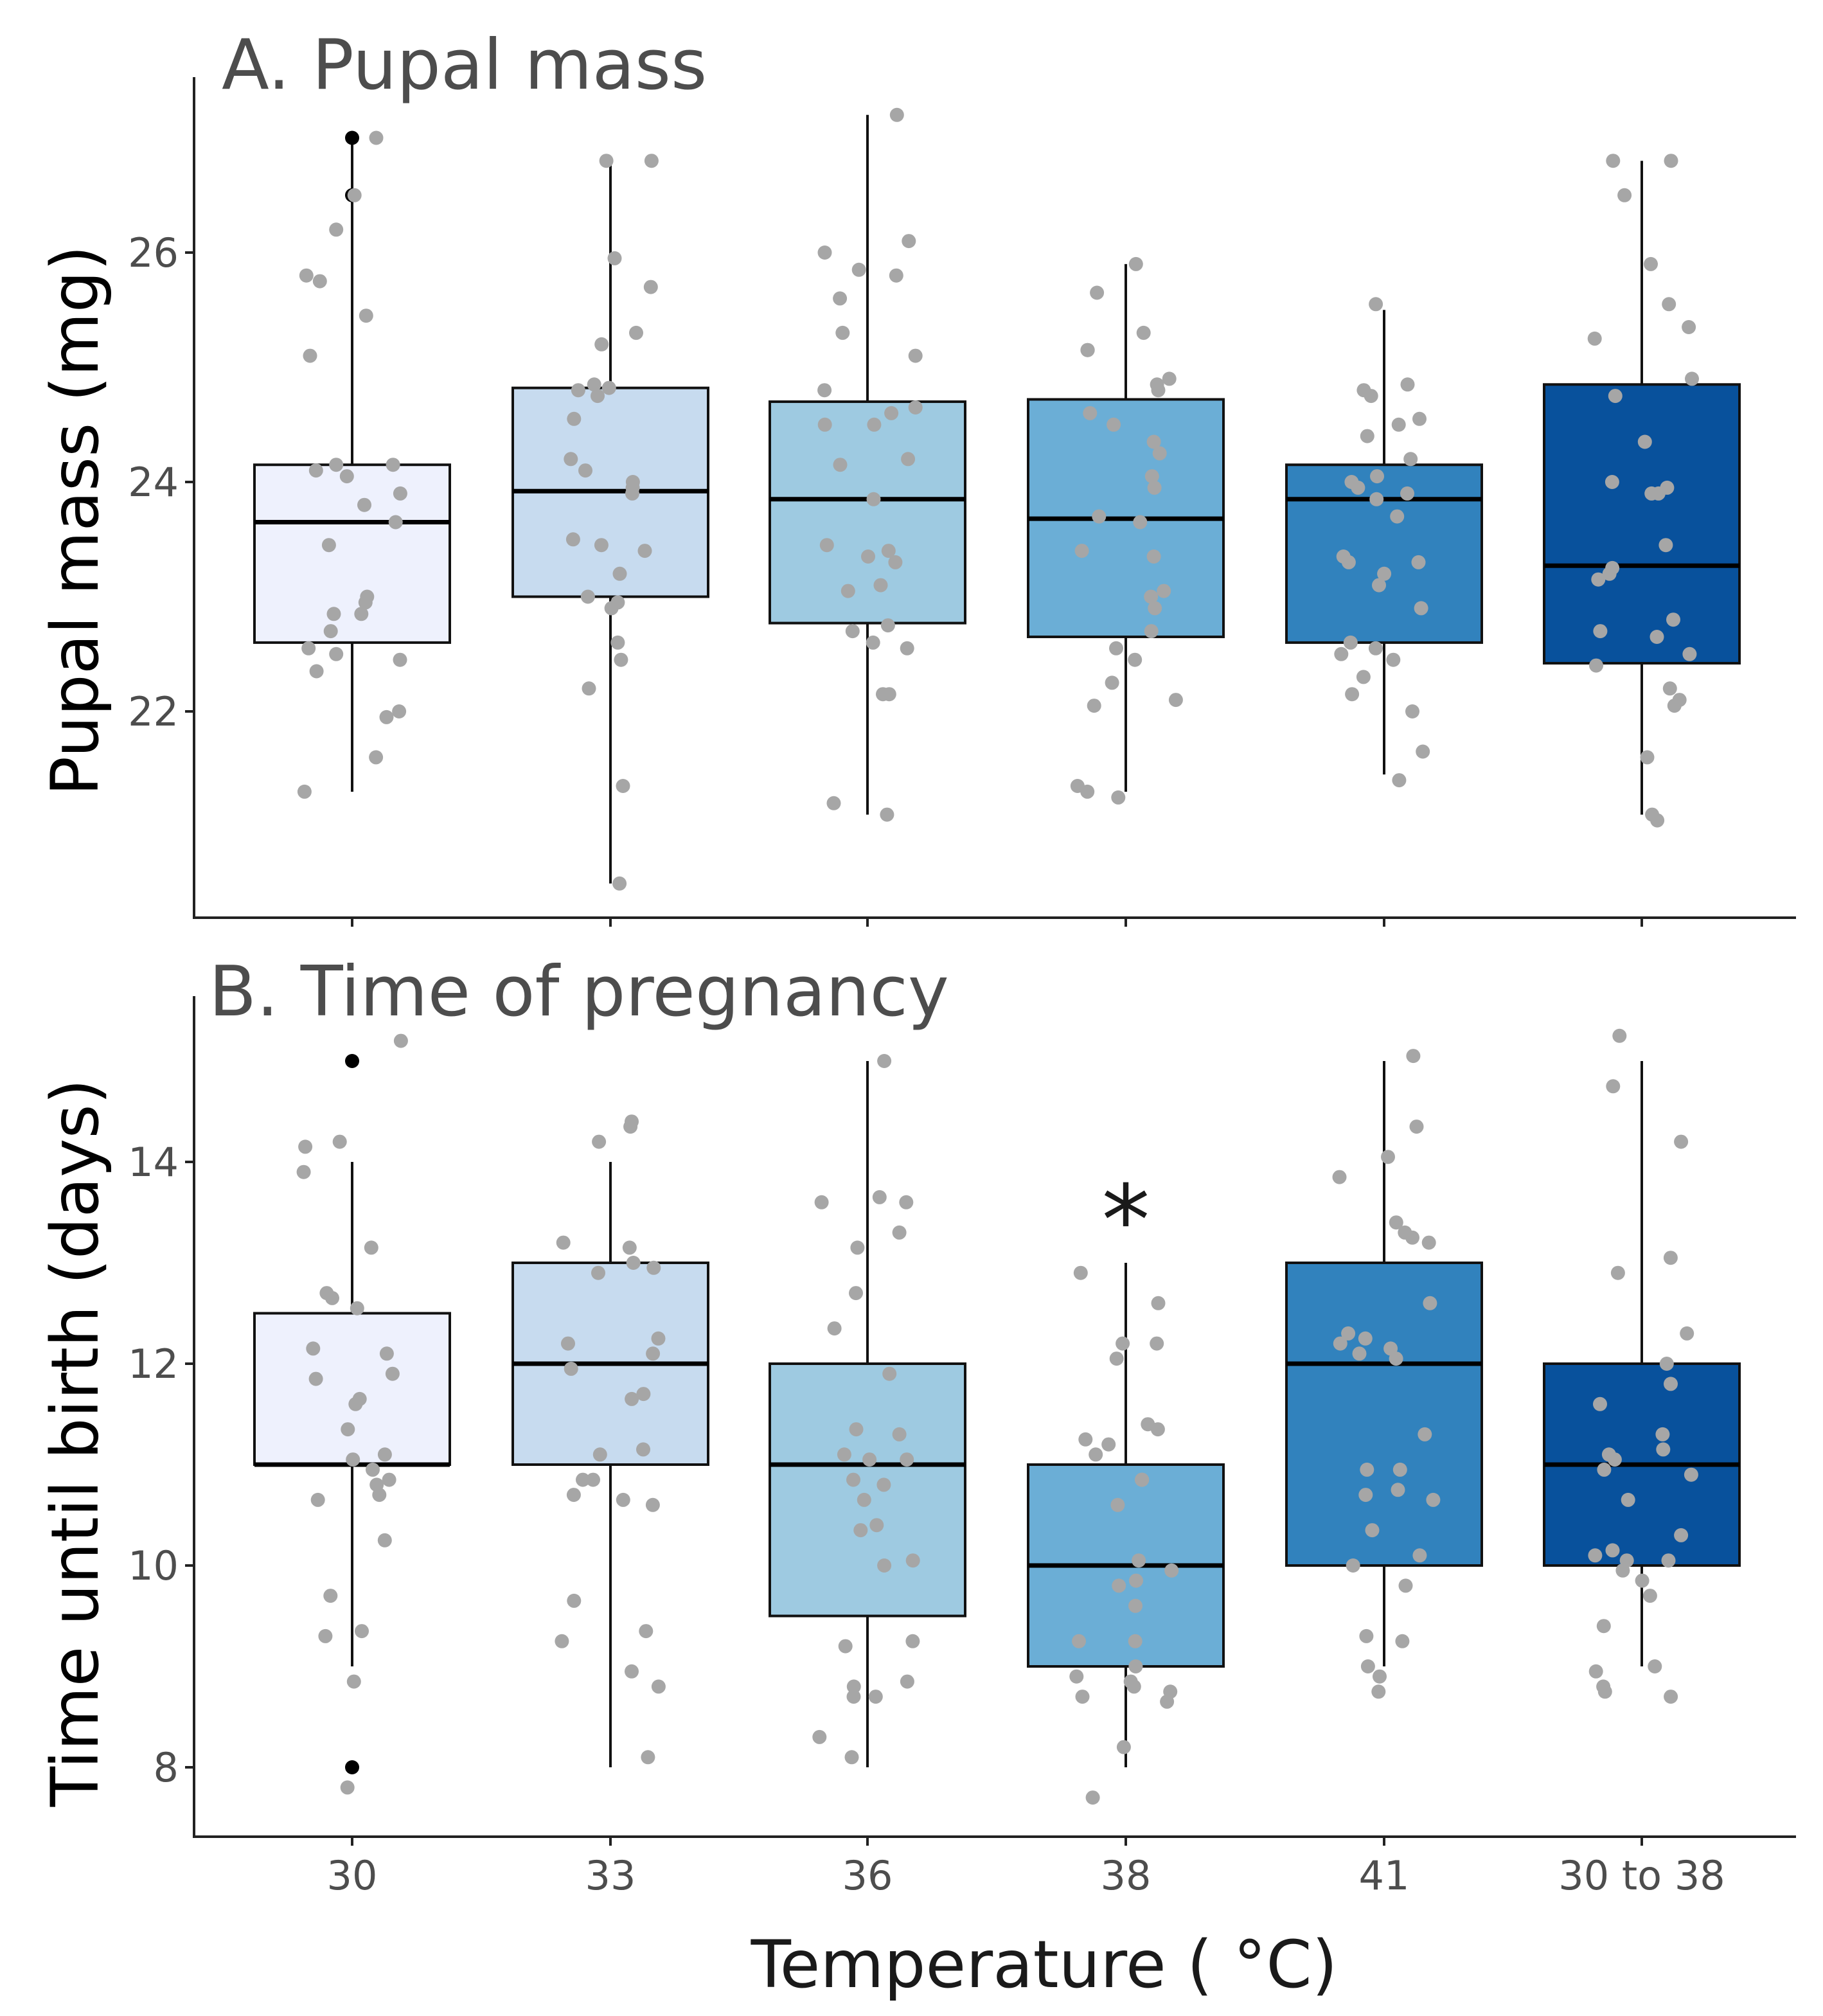 This screenshot has height=2016, width=1823. What do you see at coordinates (353, 1875) in the screenshot?
I see `x-tick-label-30: 30` at bounding box center [353, 1875].